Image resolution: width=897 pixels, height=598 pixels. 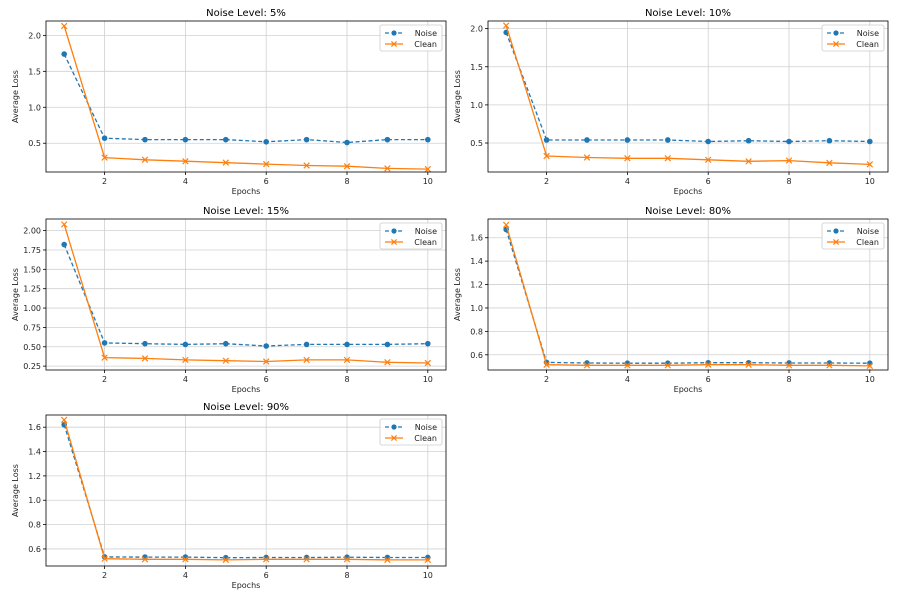 What do you see at coordinates (32, 250) in the screenshot?
I see `y-tick-label: 1.75` at bounding box center [32, 250].